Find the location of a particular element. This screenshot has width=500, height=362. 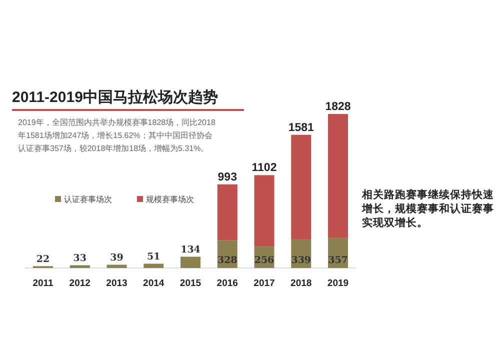

legend-label: 规模赛事场次 is located at coordinates (170, 199).